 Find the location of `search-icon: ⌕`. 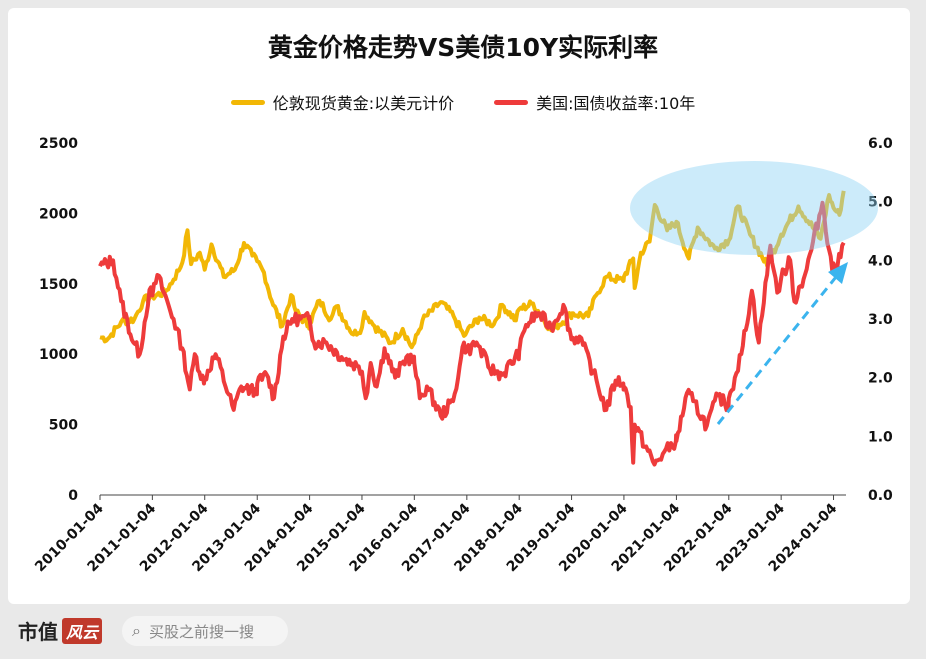

search-icon: ⌕ is located at coordinates (136, 630).